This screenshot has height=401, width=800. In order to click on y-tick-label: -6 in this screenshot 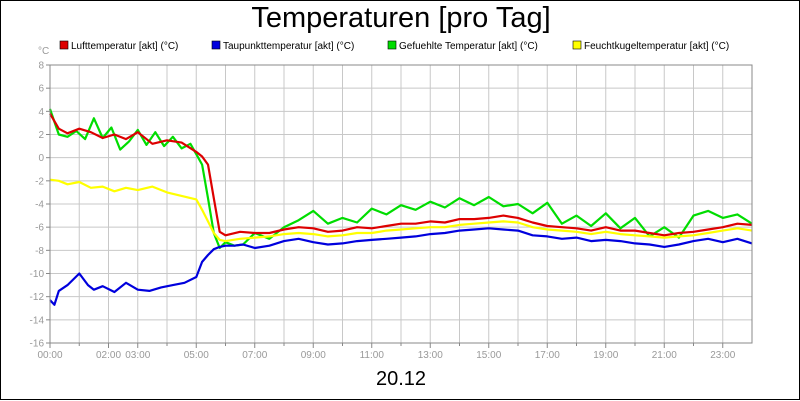, I will do `click(39, 228)`.